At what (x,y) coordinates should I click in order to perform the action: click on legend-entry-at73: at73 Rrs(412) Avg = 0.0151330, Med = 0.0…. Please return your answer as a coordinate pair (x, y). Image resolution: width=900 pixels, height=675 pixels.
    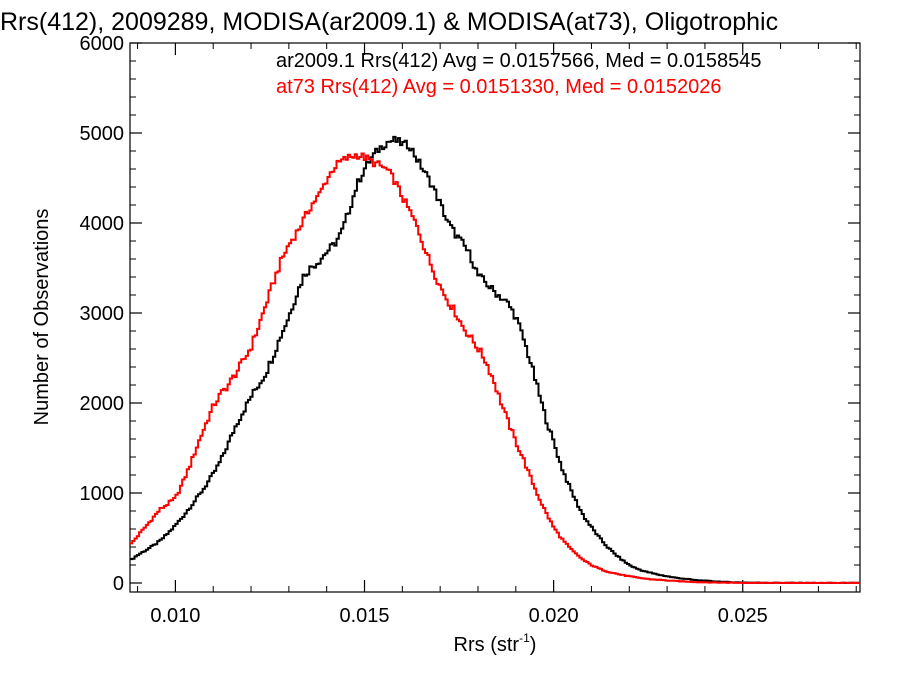
    Looking at the image, I should click on (499, 87).